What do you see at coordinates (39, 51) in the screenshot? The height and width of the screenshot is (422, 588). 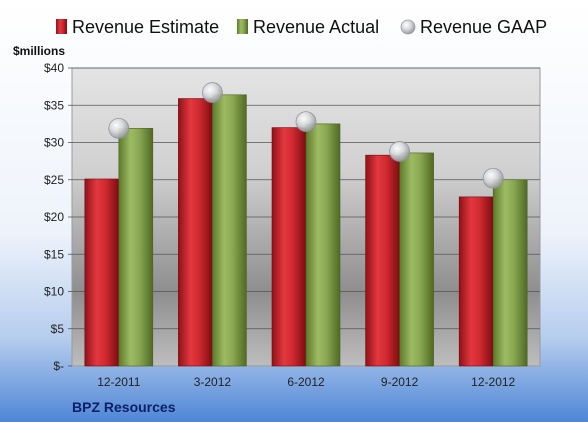 I see `y-axis-unit-label: $millions` at bounding box center [39, 51].